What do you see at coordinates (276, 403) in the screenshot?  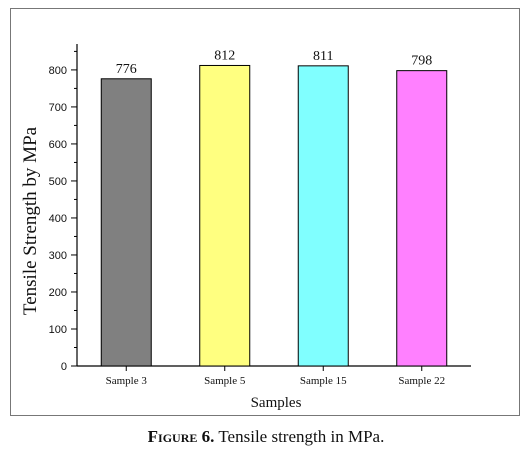 I see `x-axis-title: Samples` at bounding box center [276, 403].